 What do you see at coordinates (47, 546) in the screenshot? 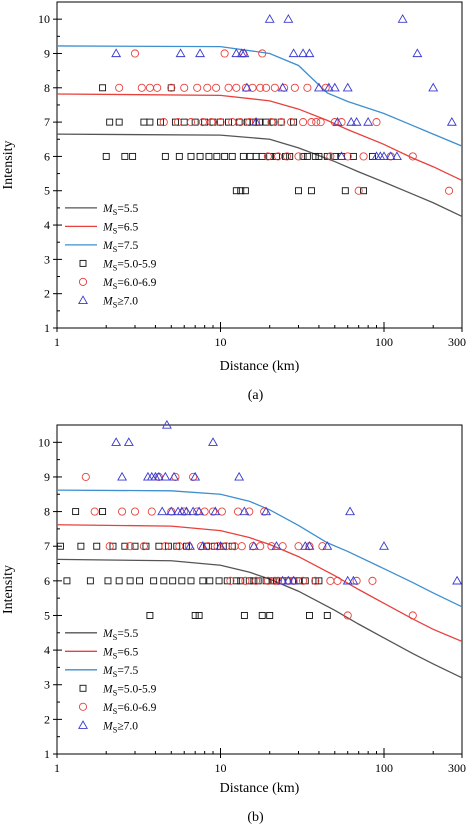
I see `y-tick-label: 7` at bounding box center [47, 546].